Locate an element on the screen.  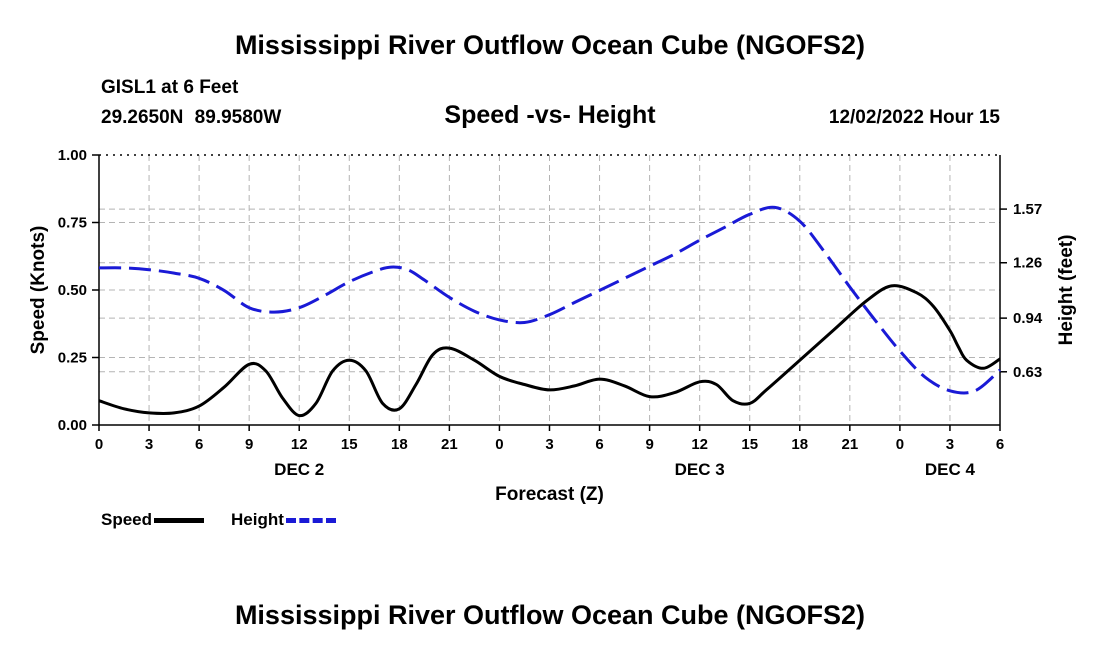
y-axis-label: Speed (Knots) is located at coordinates (38, 290).